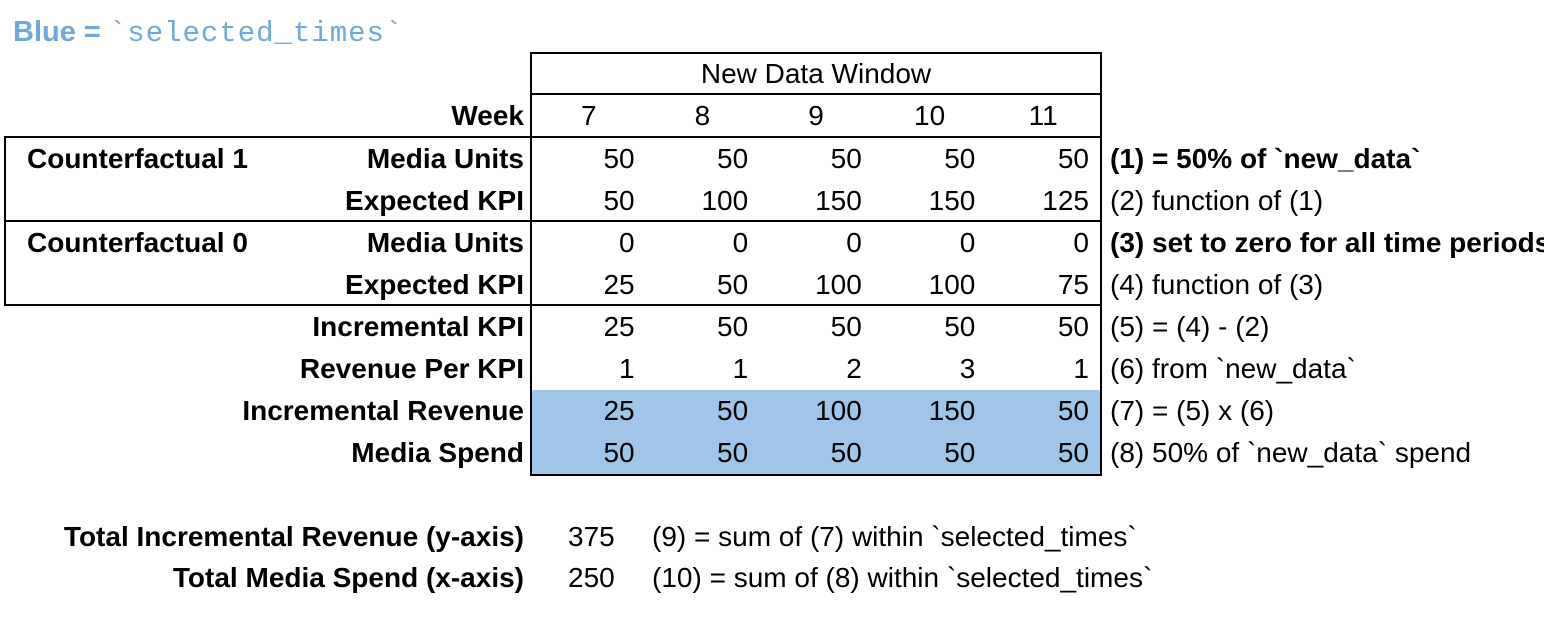 The image size is (1544, 620). Describe the element at coordinates (589, 115) in the screenshot. I see `week-number-cell: 7` at that location.